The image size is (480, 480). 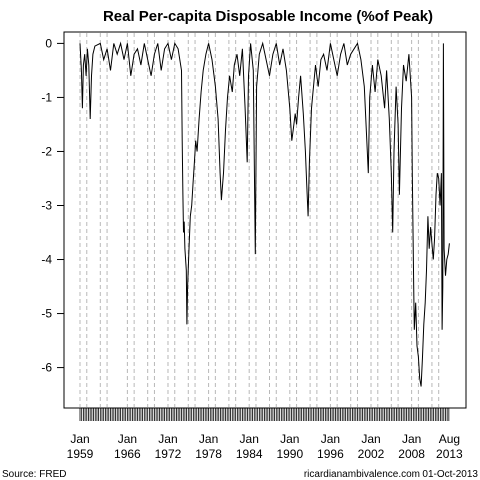 I want to click on y-axis: 0 -1 -2 -3 -4 -5 -6, so click(x=52, y=205).